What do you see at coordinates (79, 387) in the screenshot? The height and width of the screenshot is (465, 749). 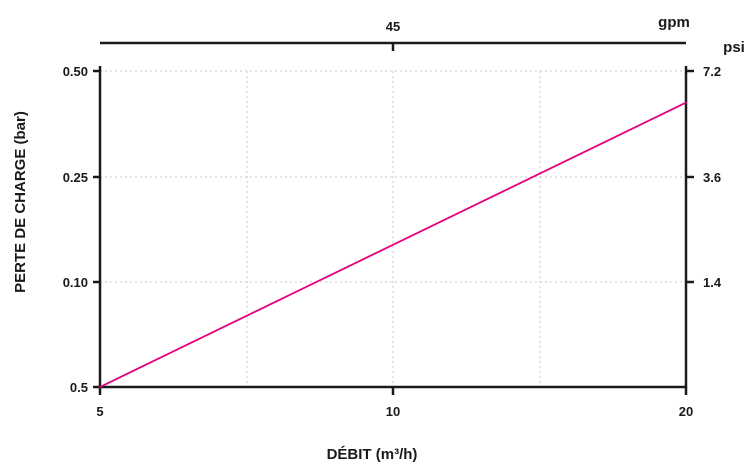 I see `y-left-tick-label: 0.5` at bounding box center [79, 387].